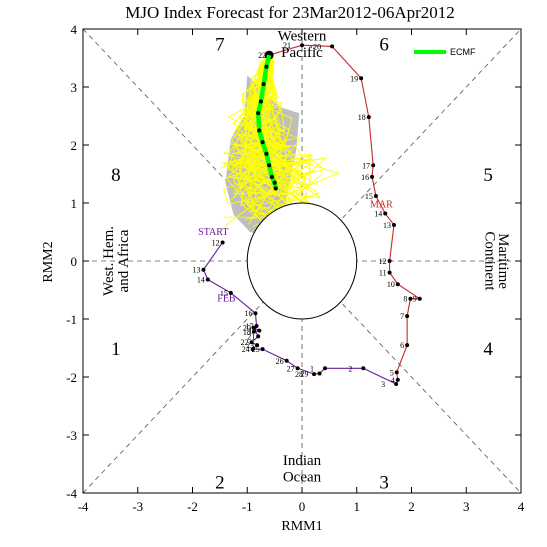 This screenshot has height=547, width=547. I want to click on region-label-maritime-continent: Continent, so click(489, 261).